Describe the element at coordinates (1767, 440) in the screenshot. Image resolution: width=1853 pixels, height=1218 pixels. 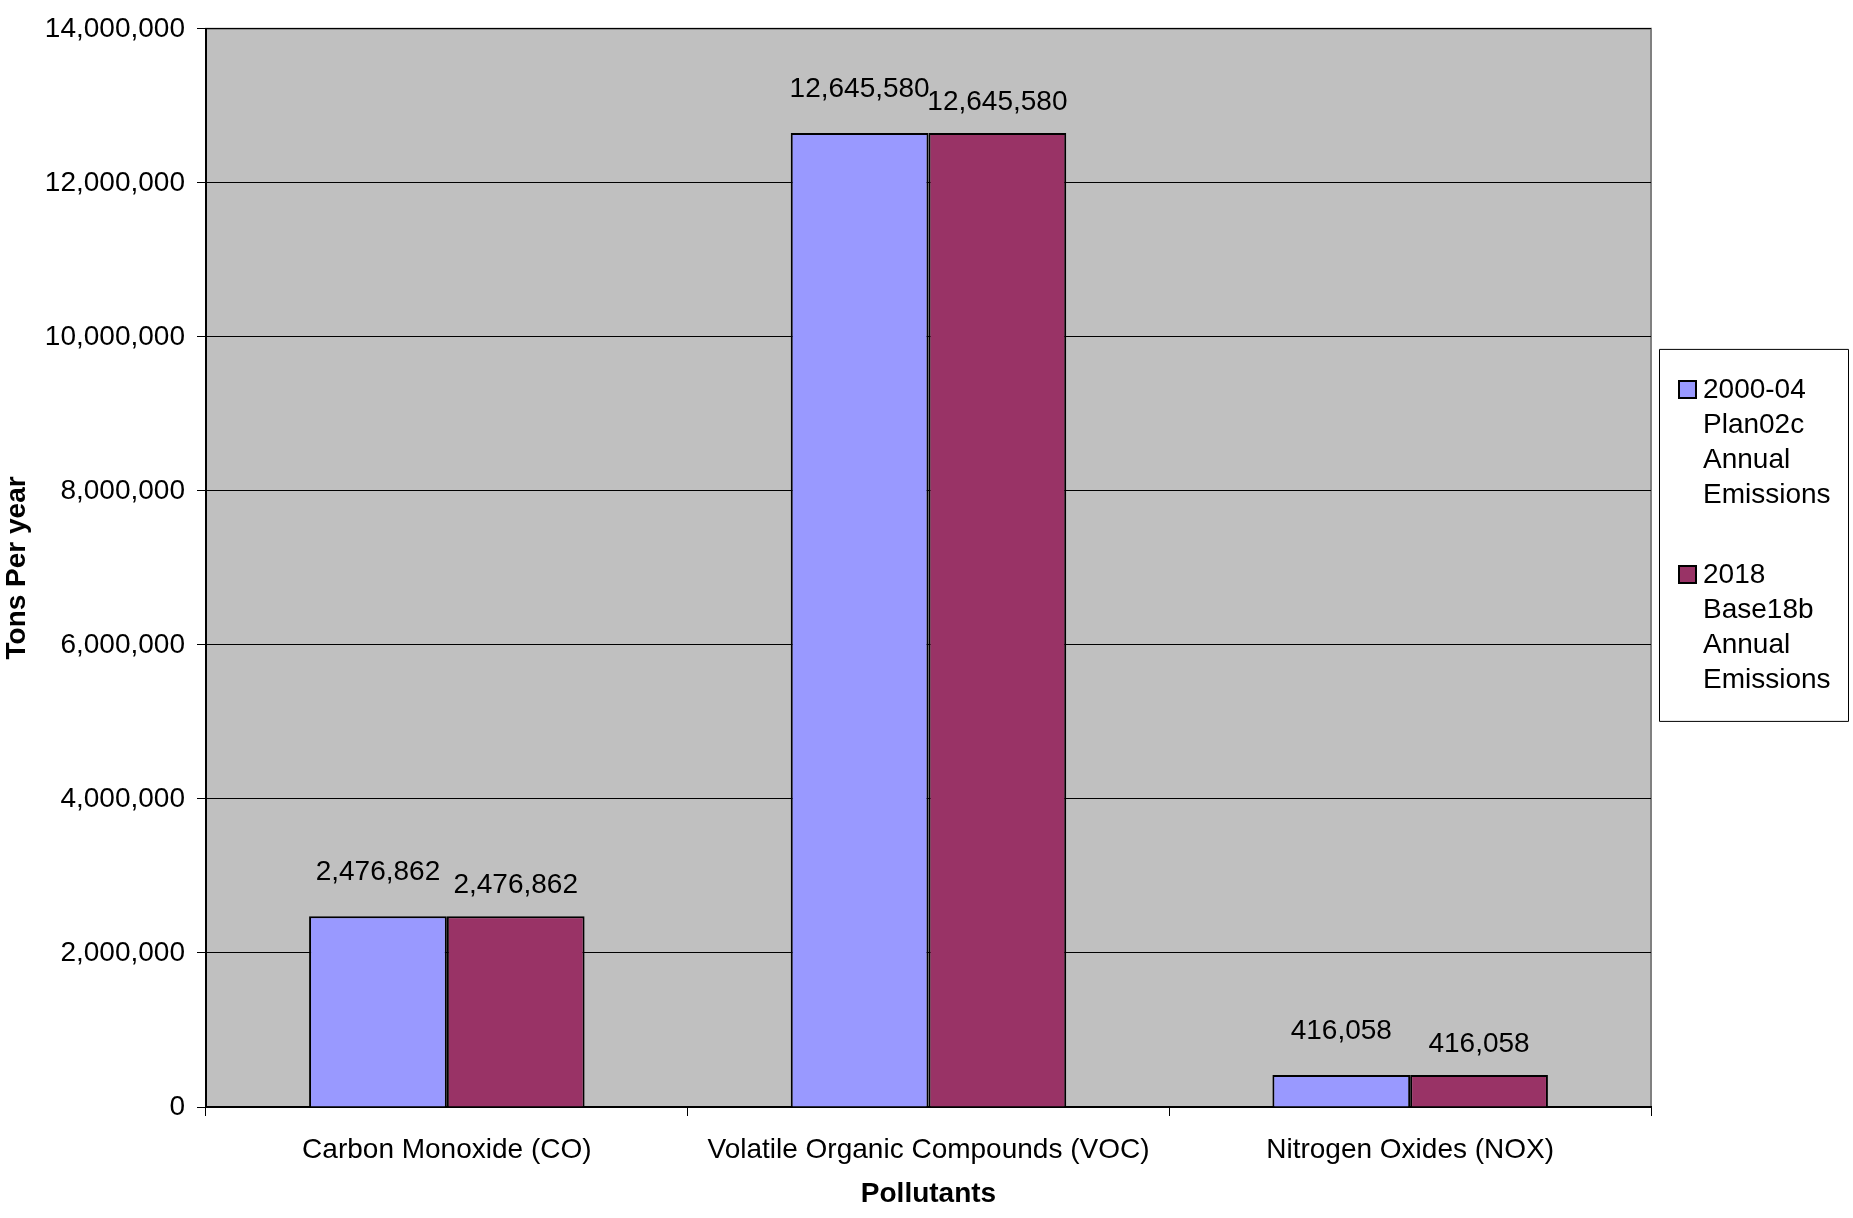
I see `legend-label: 2000-04 Plan02c Annual Emissions` at that location.